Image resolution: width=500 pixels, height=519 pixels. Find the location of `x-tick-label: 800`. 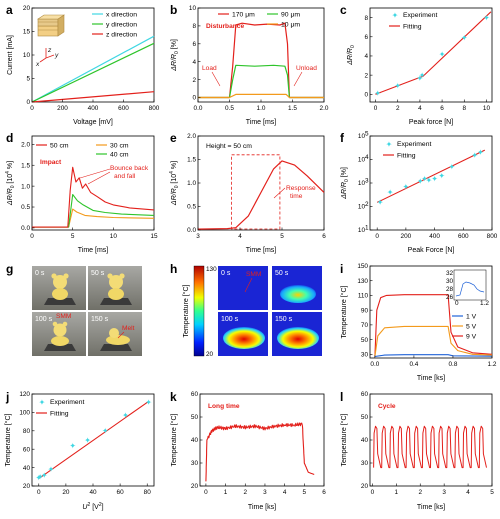

x-tick-label: 800 is located at coordinates (492, 236).